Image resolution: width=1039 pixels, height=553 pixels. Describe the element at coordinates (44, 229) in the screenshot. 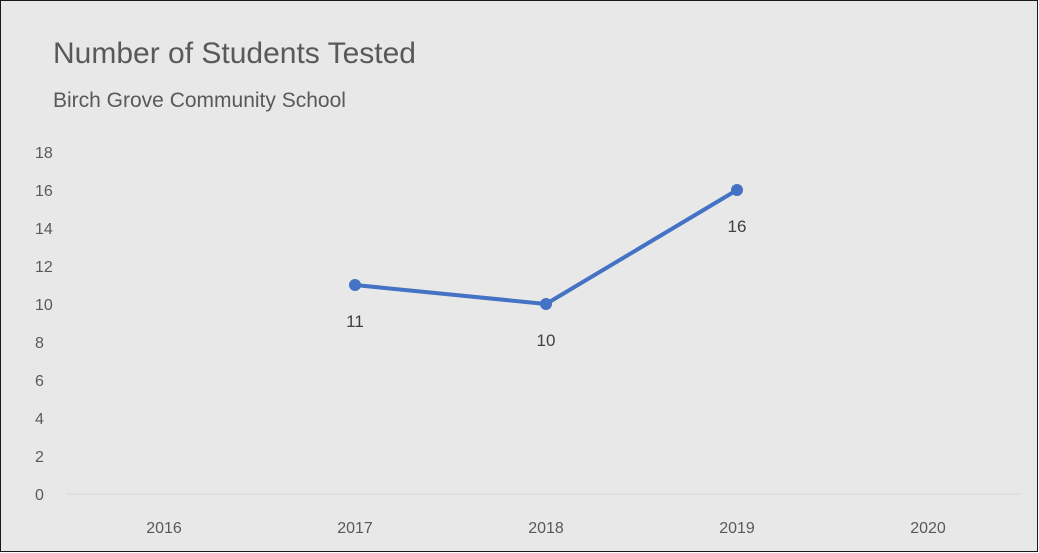

I see `y-tick-label: 14` at that location.